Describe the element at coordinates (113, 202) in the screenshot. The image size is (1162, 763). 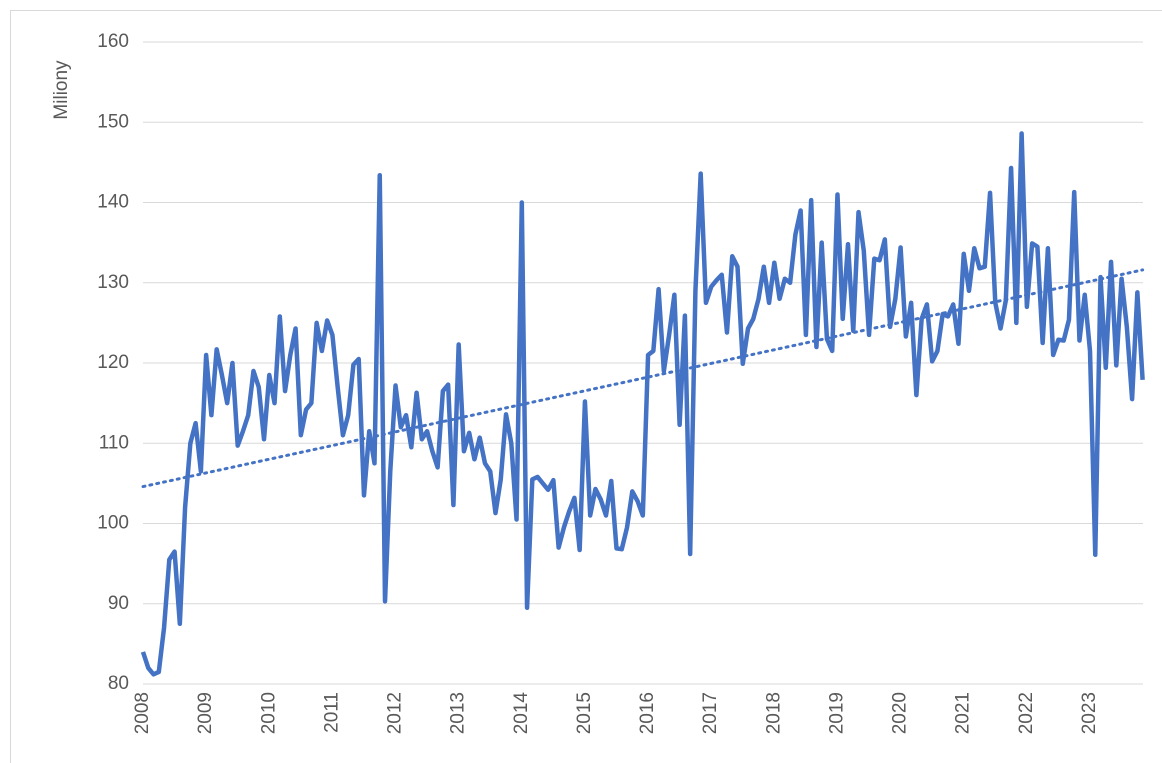
I see `y-tick-label: 140` at that location.